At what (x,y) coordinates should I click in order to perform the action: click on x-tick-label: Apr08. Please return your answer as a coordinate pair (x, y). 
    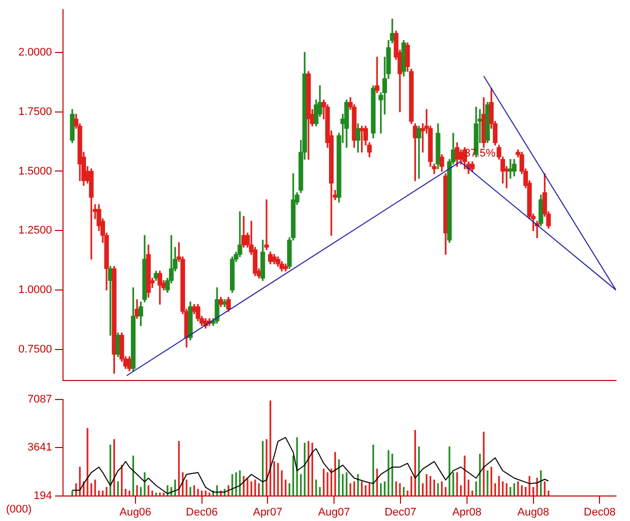
    Looking at the image, I should click on (467, 512).